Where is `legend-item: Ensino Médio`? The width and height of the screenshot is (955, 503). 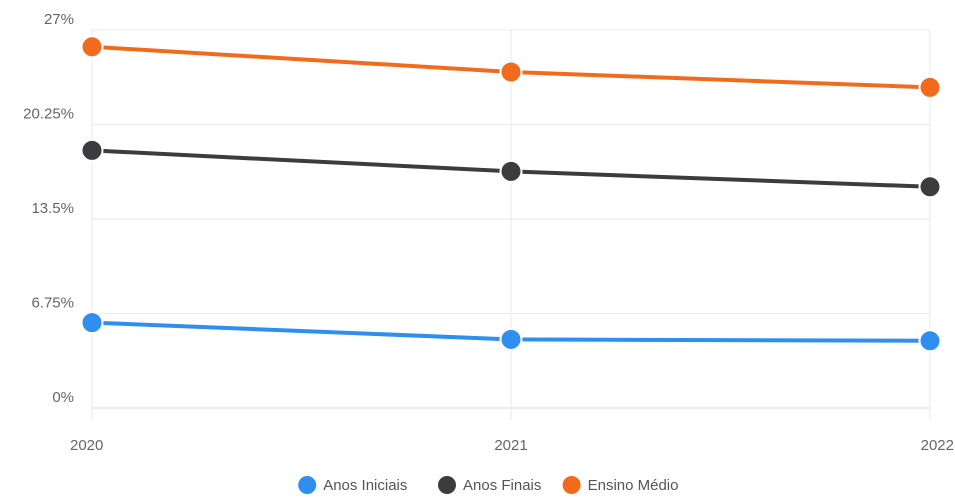
legend-item: Ensino Médio is located at coordinates (620, 485).